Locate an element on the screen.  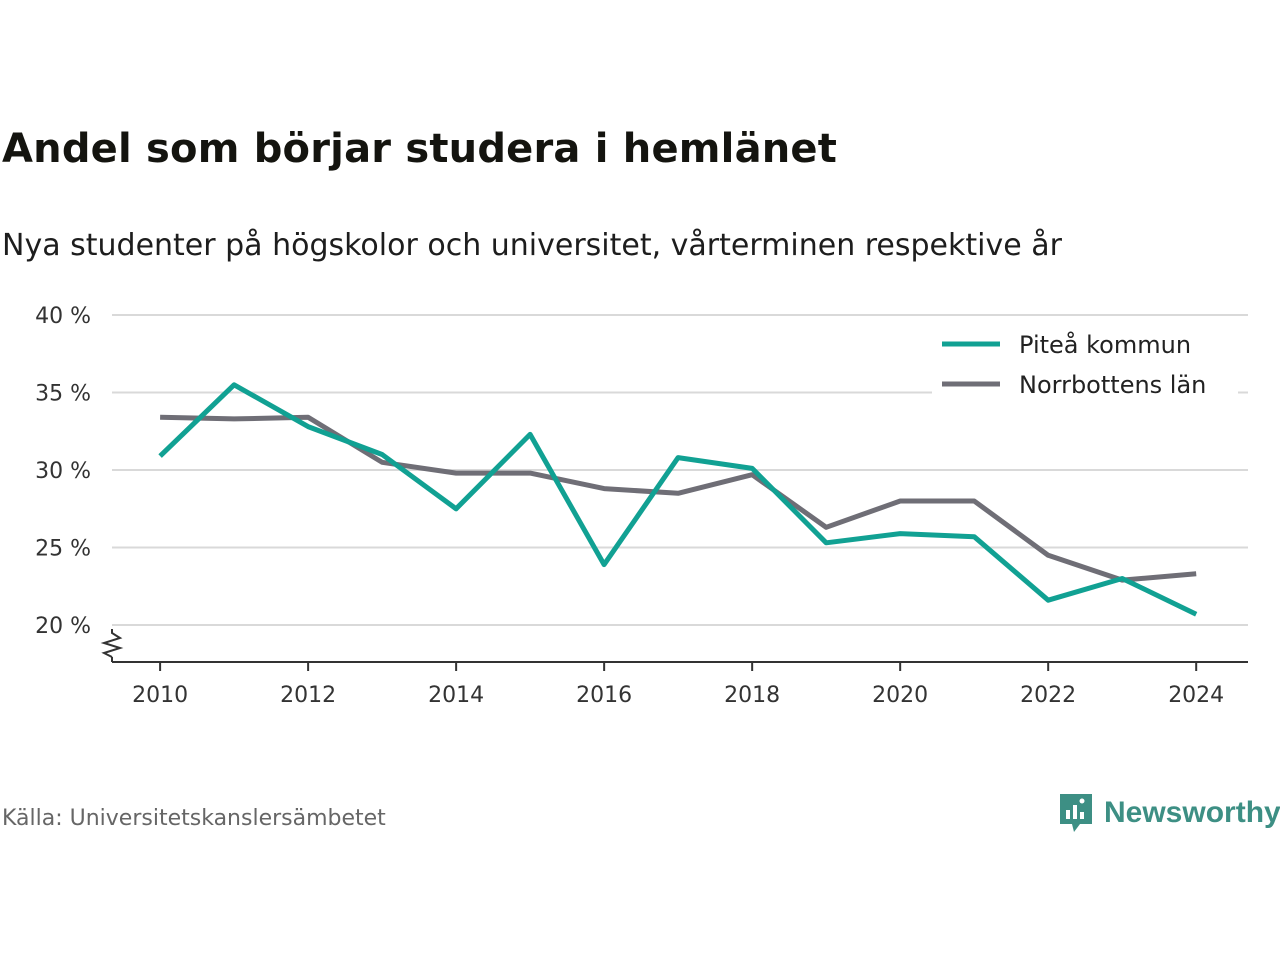
brand-name: Newsworthy is located at coordinates (1192, 812).